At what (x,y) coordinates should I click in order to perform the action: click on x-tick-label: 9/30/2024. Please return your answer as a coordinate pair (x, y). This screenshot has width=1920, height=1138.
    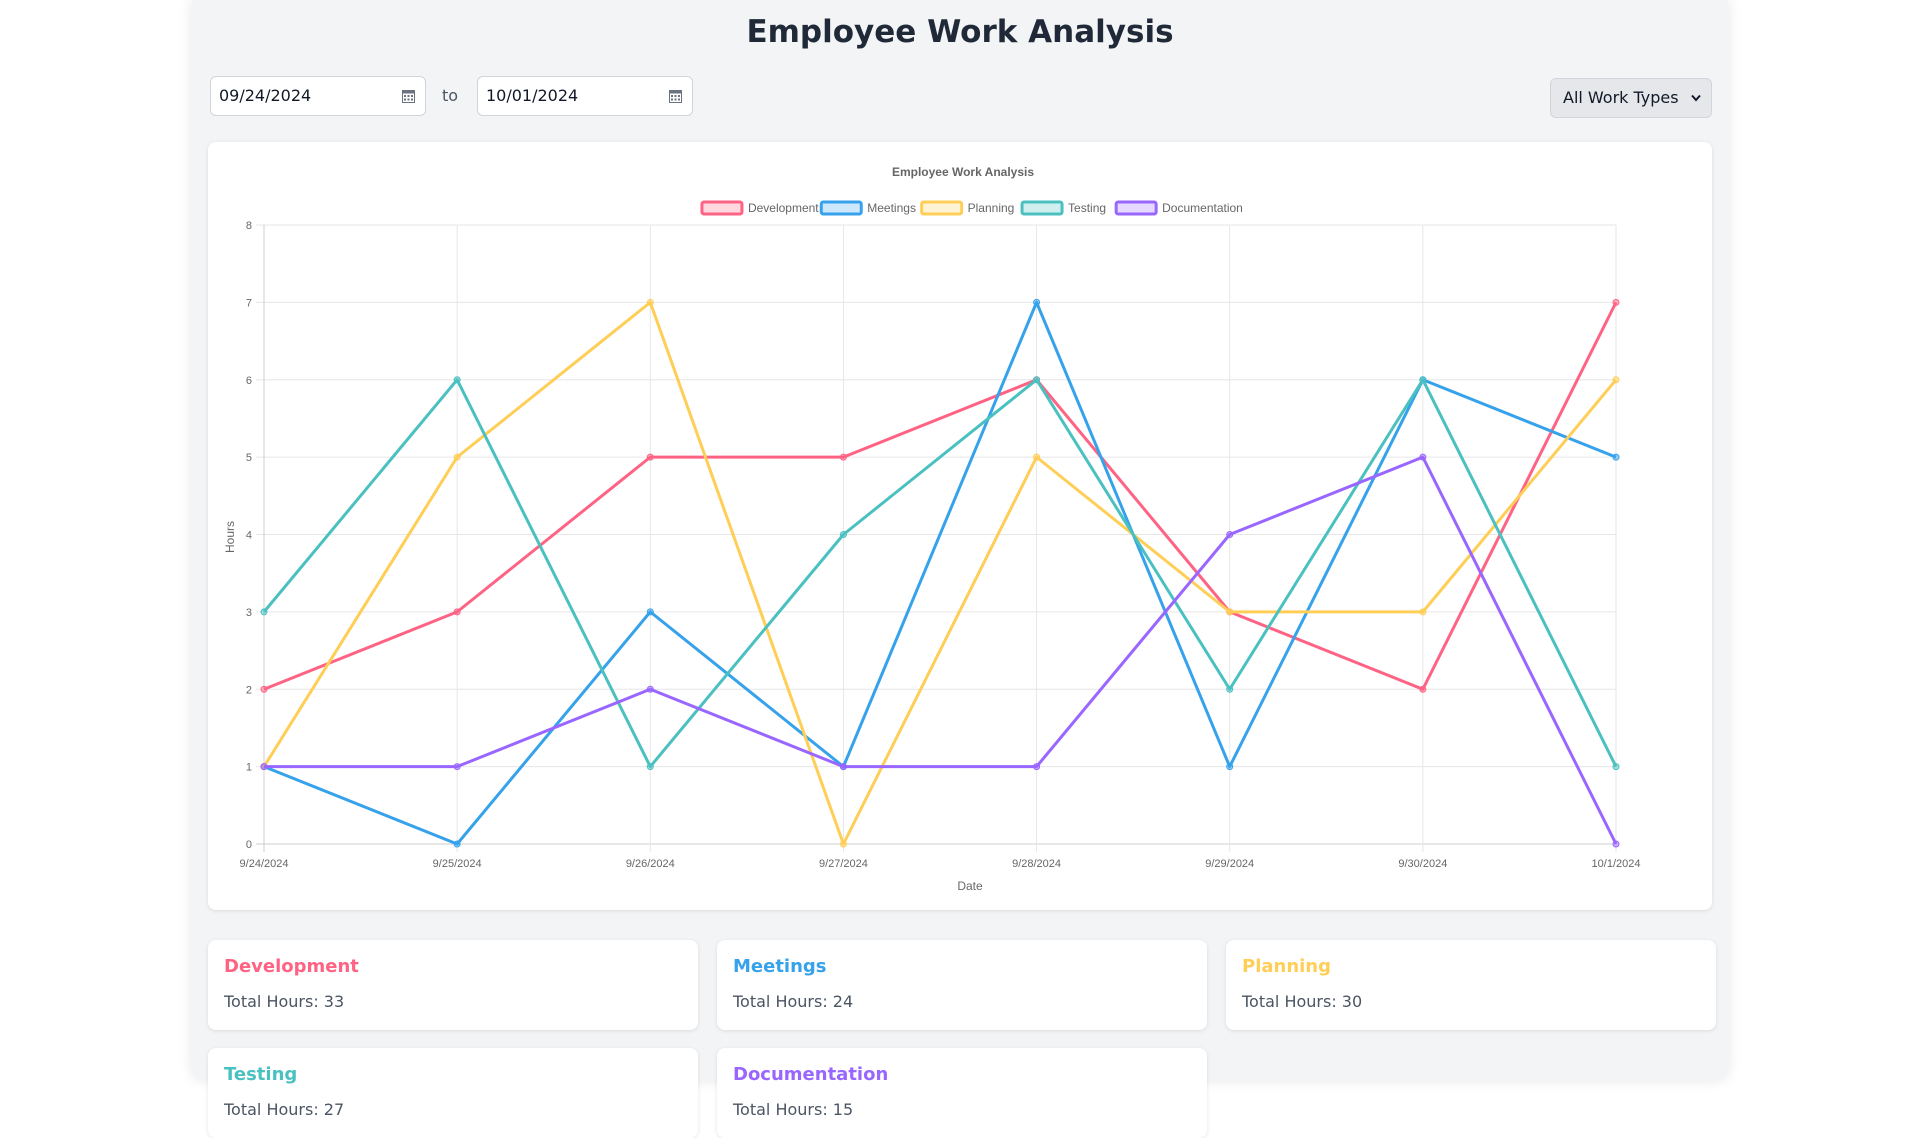
    Looking at the image, I should click on (1422, 864).